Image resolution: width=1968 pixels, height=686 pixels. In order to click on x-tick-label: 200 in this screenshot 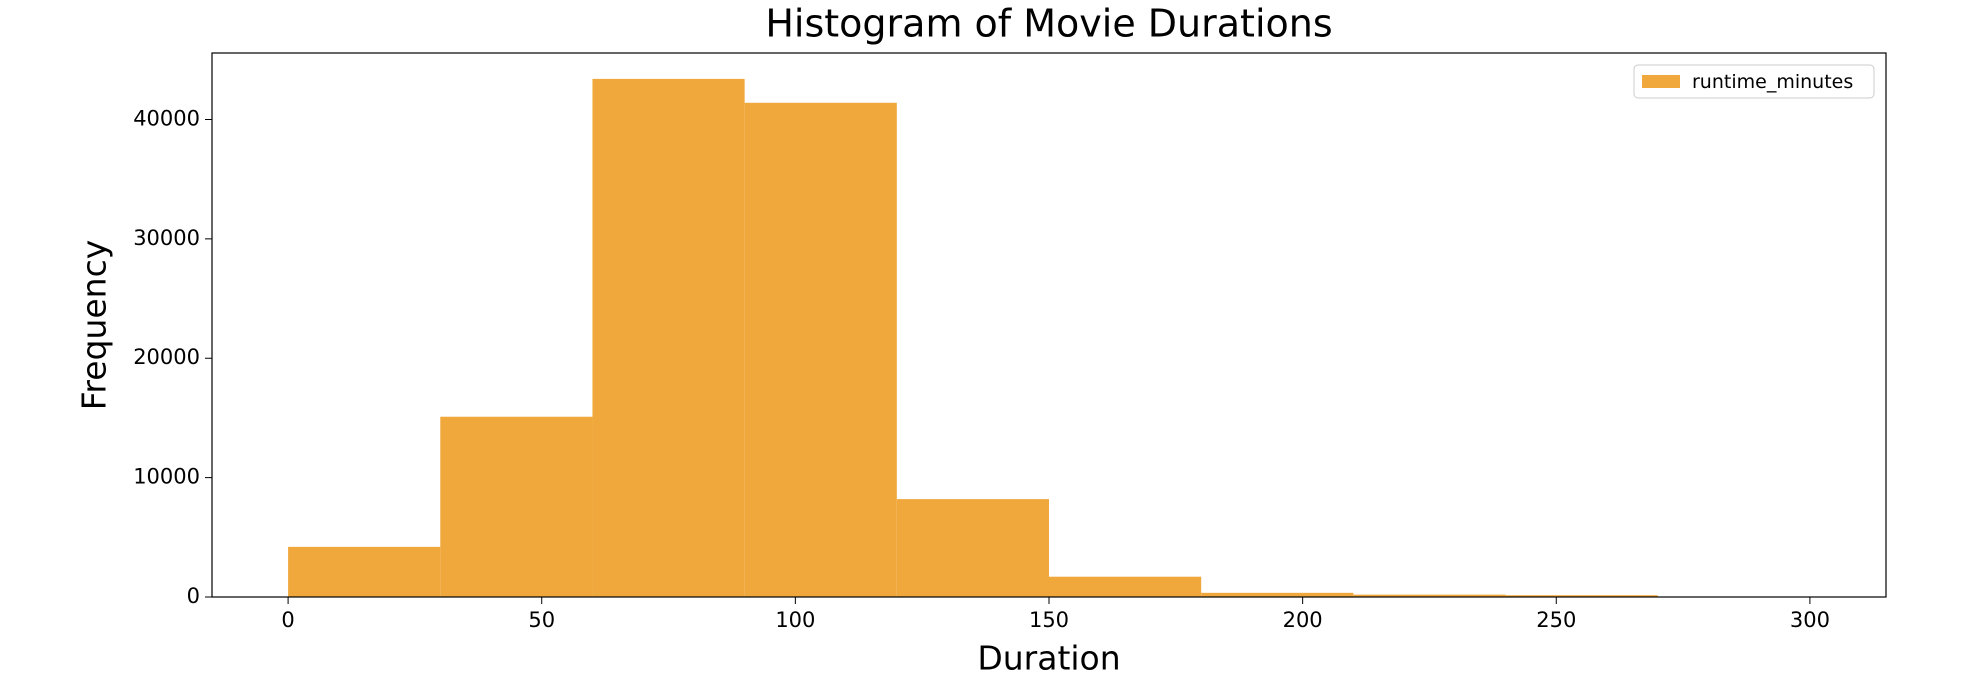, I will do `click(1303, 620)`.